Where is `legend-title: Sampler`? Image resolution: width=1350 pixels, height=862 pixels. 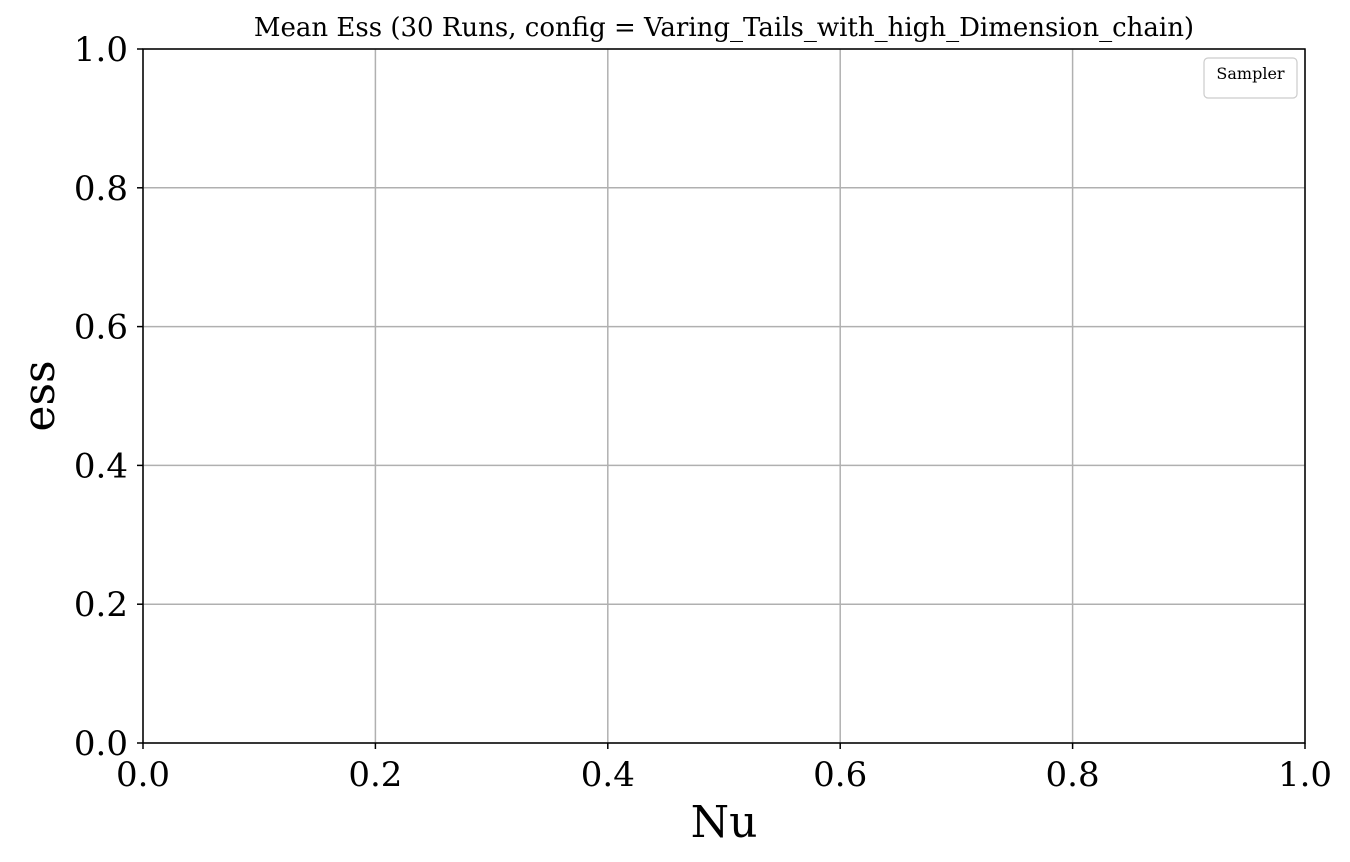
legend-title: Sampler is located at coordinates (1250, 73).